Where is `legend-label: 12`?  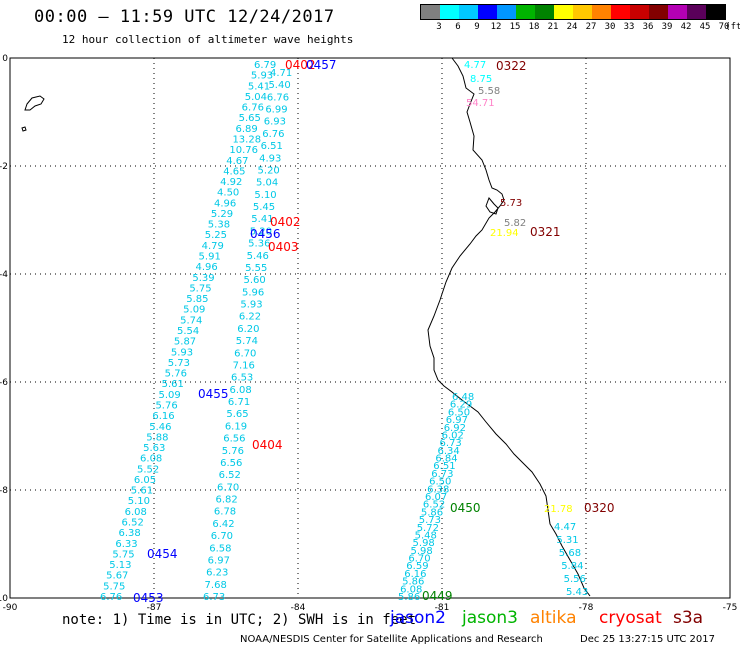
legend-label: 12 is located at coordinates (496, 27).